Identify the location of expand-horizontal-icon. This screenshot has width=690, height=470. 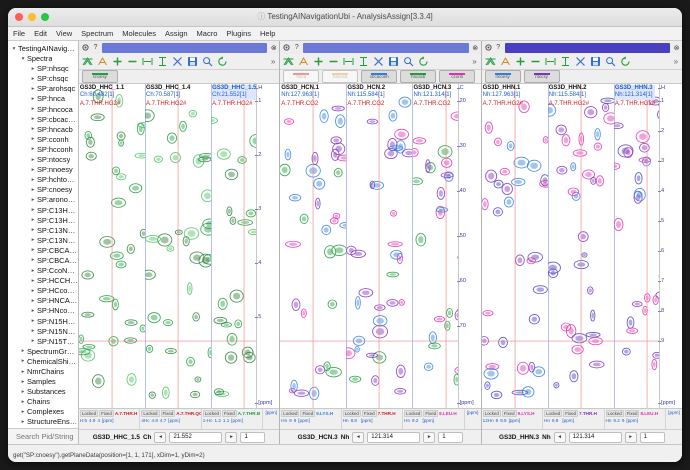
(348, 61).